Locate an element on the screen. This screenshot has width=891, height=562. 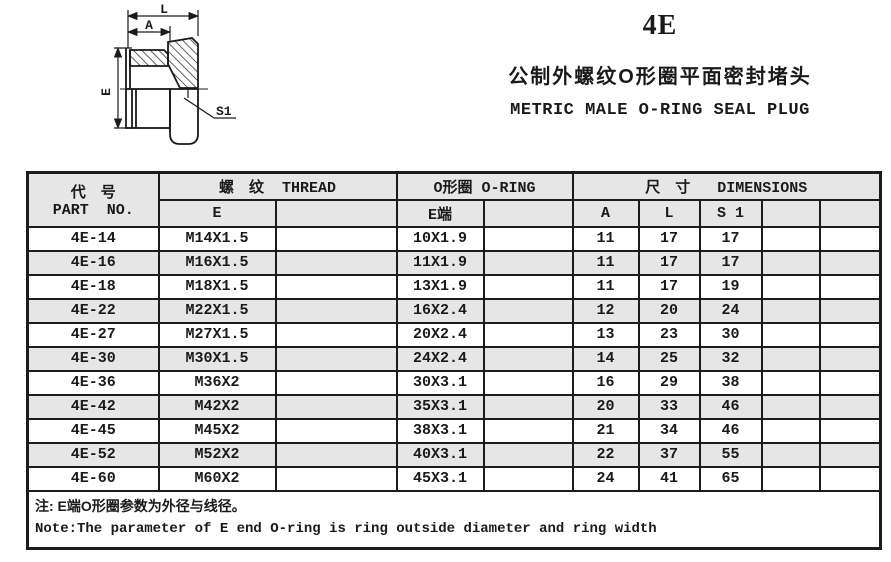
dimension-a is located at coordinates (149, 34).